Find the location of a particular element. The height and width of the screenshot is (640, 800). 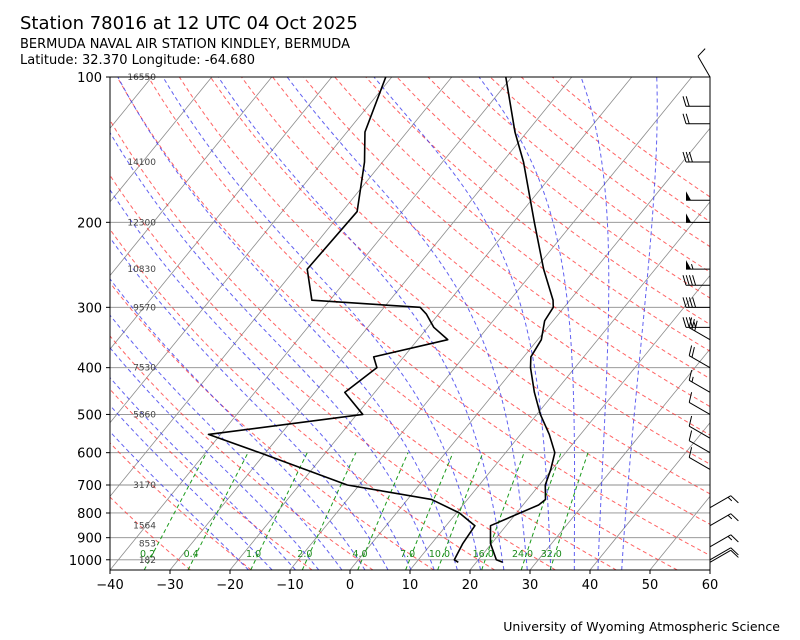

x-tick-label: 60 is located at coordinates (710, 585).